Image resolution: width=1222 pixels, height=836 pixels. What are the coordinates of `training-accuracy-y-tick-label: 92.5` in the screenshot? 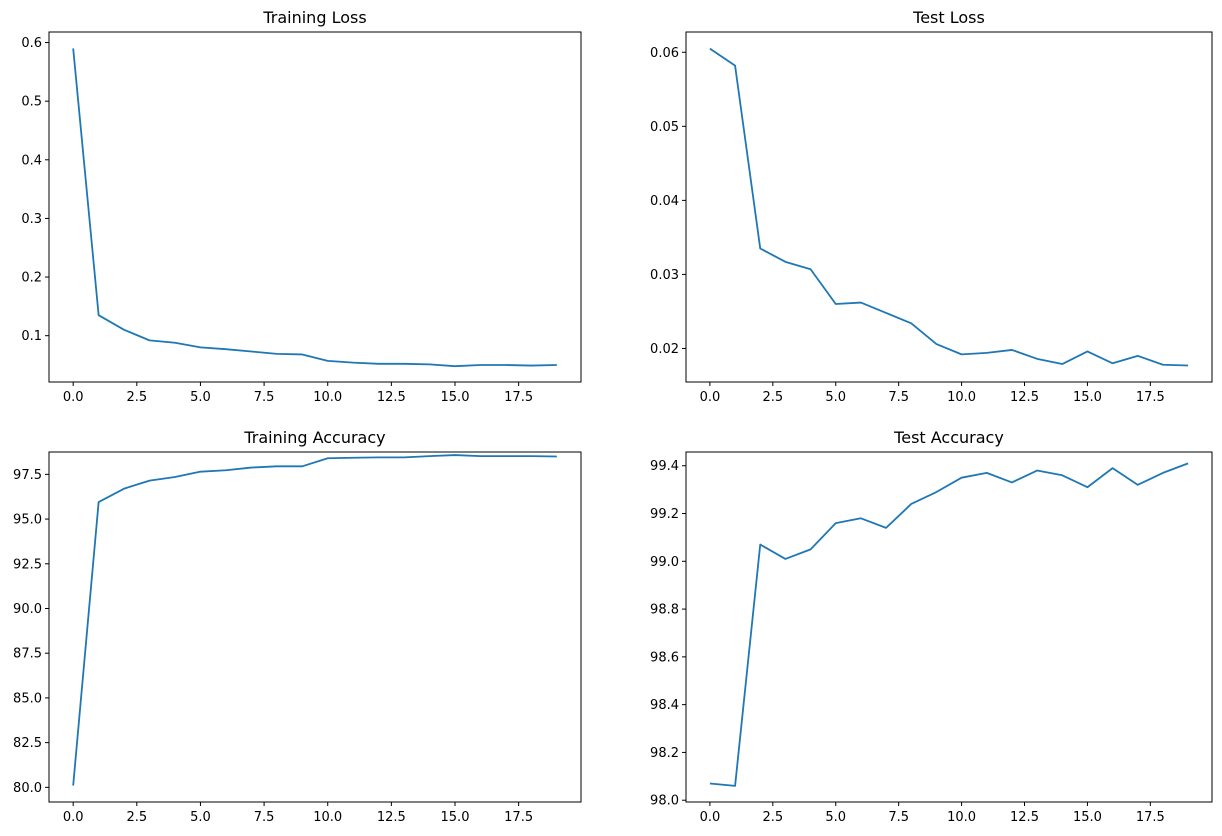 It's located at (27, 564).